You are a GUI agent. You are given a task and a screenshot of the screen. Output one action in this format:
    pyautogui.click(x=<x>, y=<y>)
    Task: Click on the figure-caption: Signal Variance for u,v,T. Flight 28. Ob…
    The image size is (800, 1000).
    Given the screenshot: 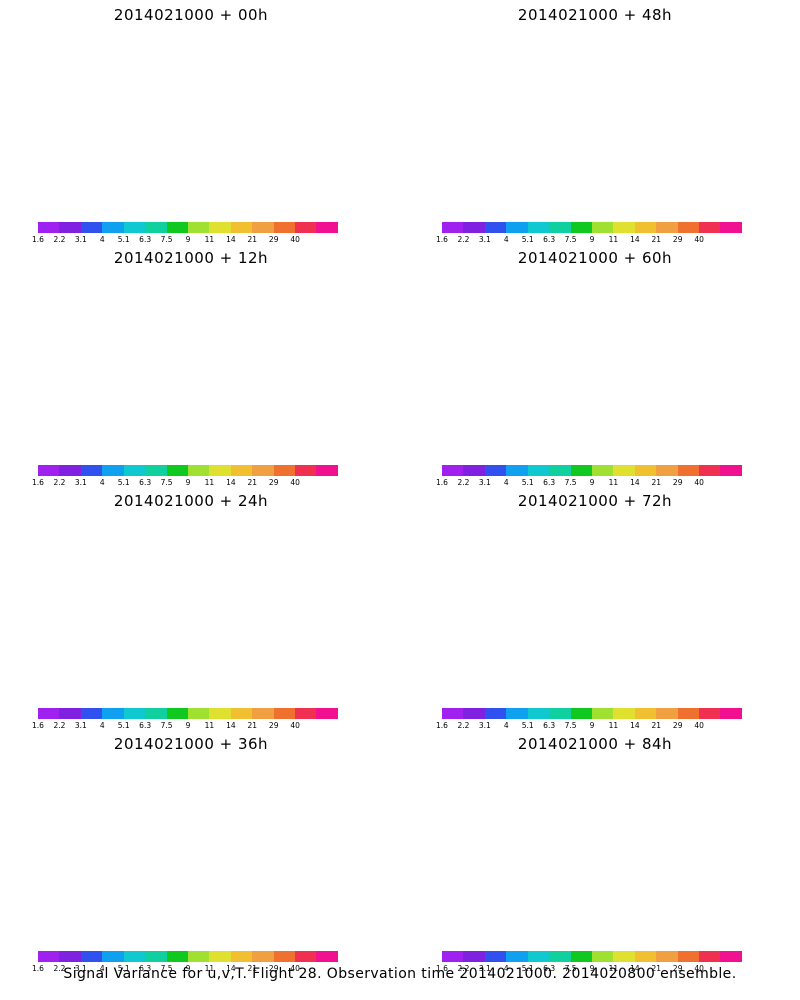 What is the action you would take?
    pyautogui.click(x=400, y=974)
    